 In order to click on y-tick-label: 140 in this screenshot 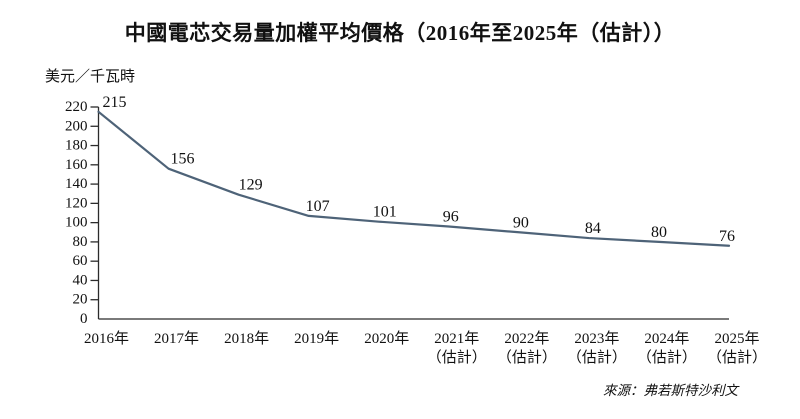, I will do `click(76, 184)`.